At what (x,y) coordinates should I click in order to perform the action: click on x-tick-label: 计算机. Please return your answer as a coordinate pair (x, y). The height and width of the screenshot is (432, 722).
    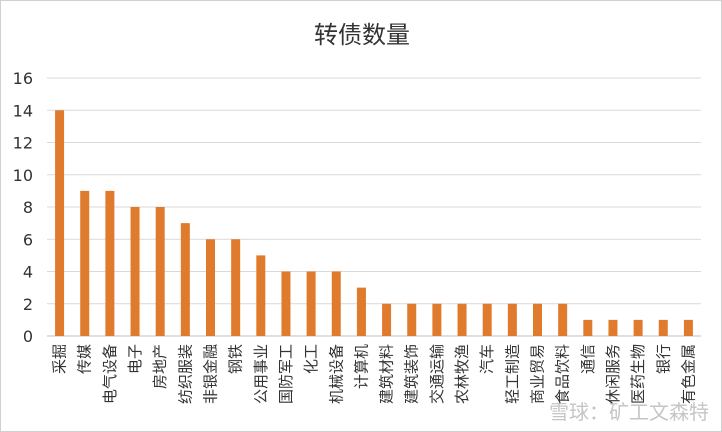
    Looking at the image, I should click on (361, 366).